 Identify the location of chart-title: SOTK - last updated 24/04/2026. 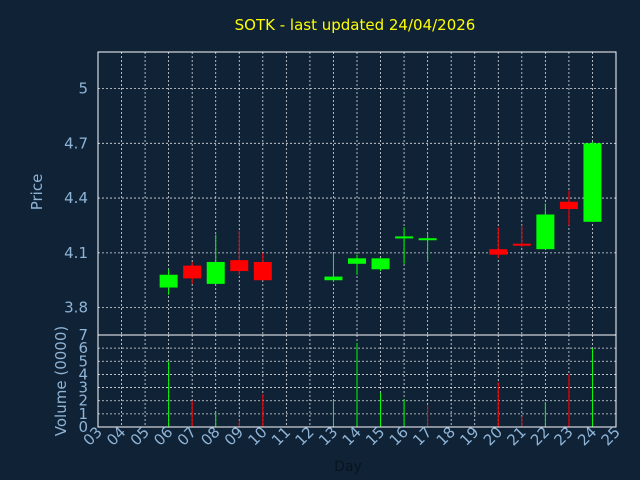
(355, 25).